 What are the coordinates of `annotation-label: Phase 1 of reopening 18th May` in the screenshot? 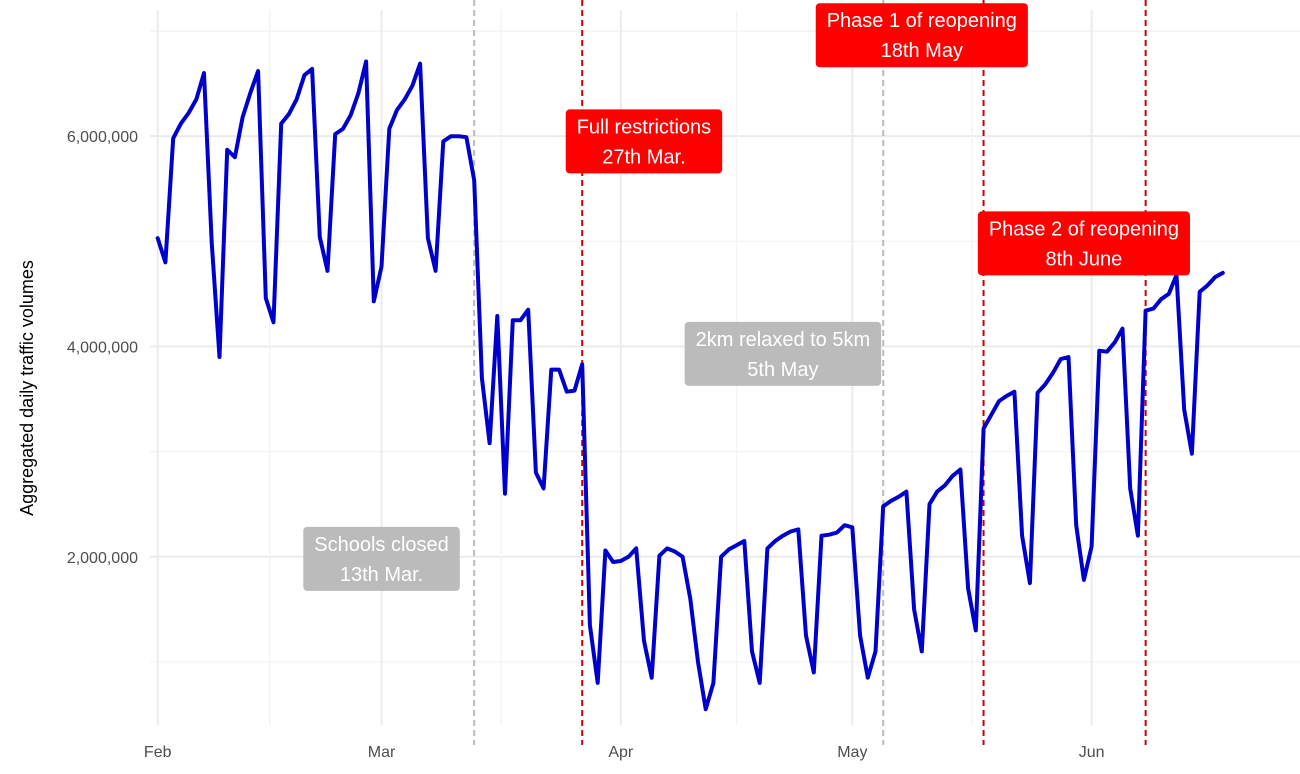 It's located at (921, 35).